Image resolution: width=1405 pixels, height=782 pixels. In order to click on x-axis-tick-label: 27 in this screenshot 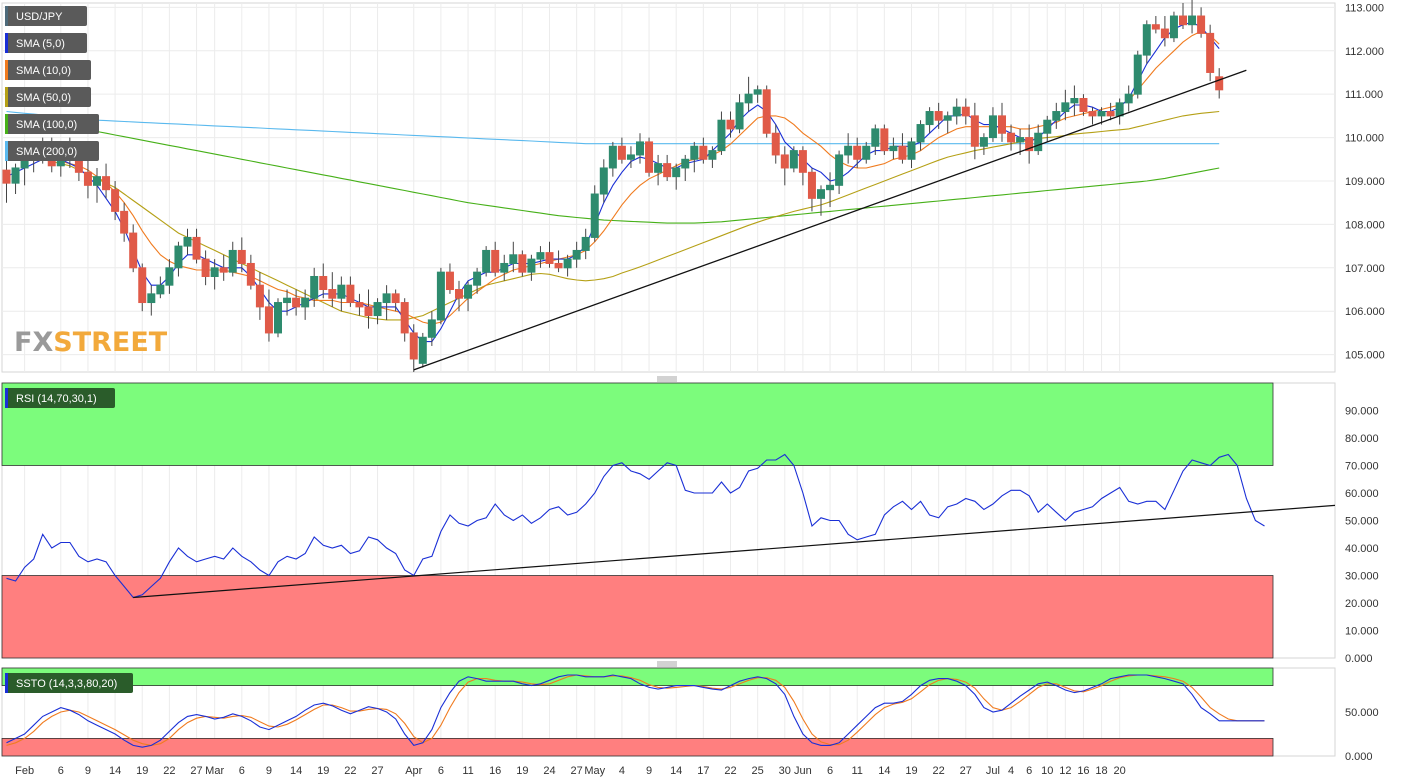, I will do `click(966, 771)`.